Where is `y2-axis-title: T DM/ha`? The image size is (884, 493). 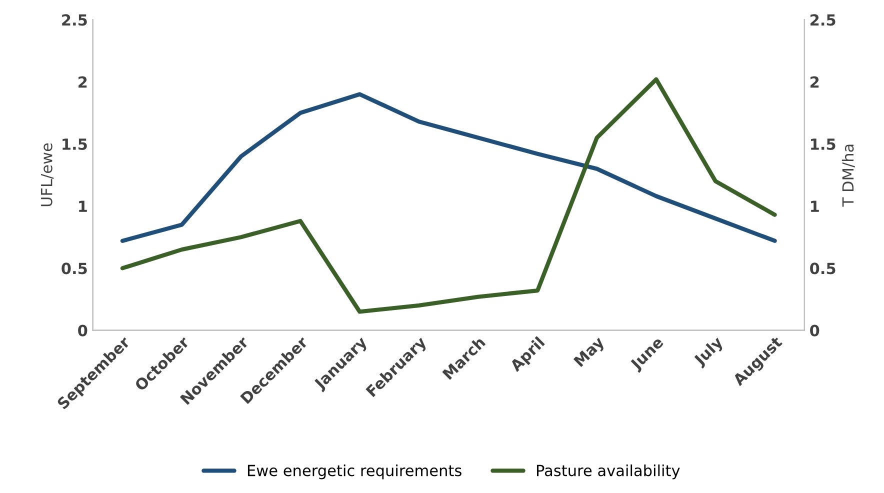 y2-axis-title: T DM/ha is located at coordinates (848, 175).